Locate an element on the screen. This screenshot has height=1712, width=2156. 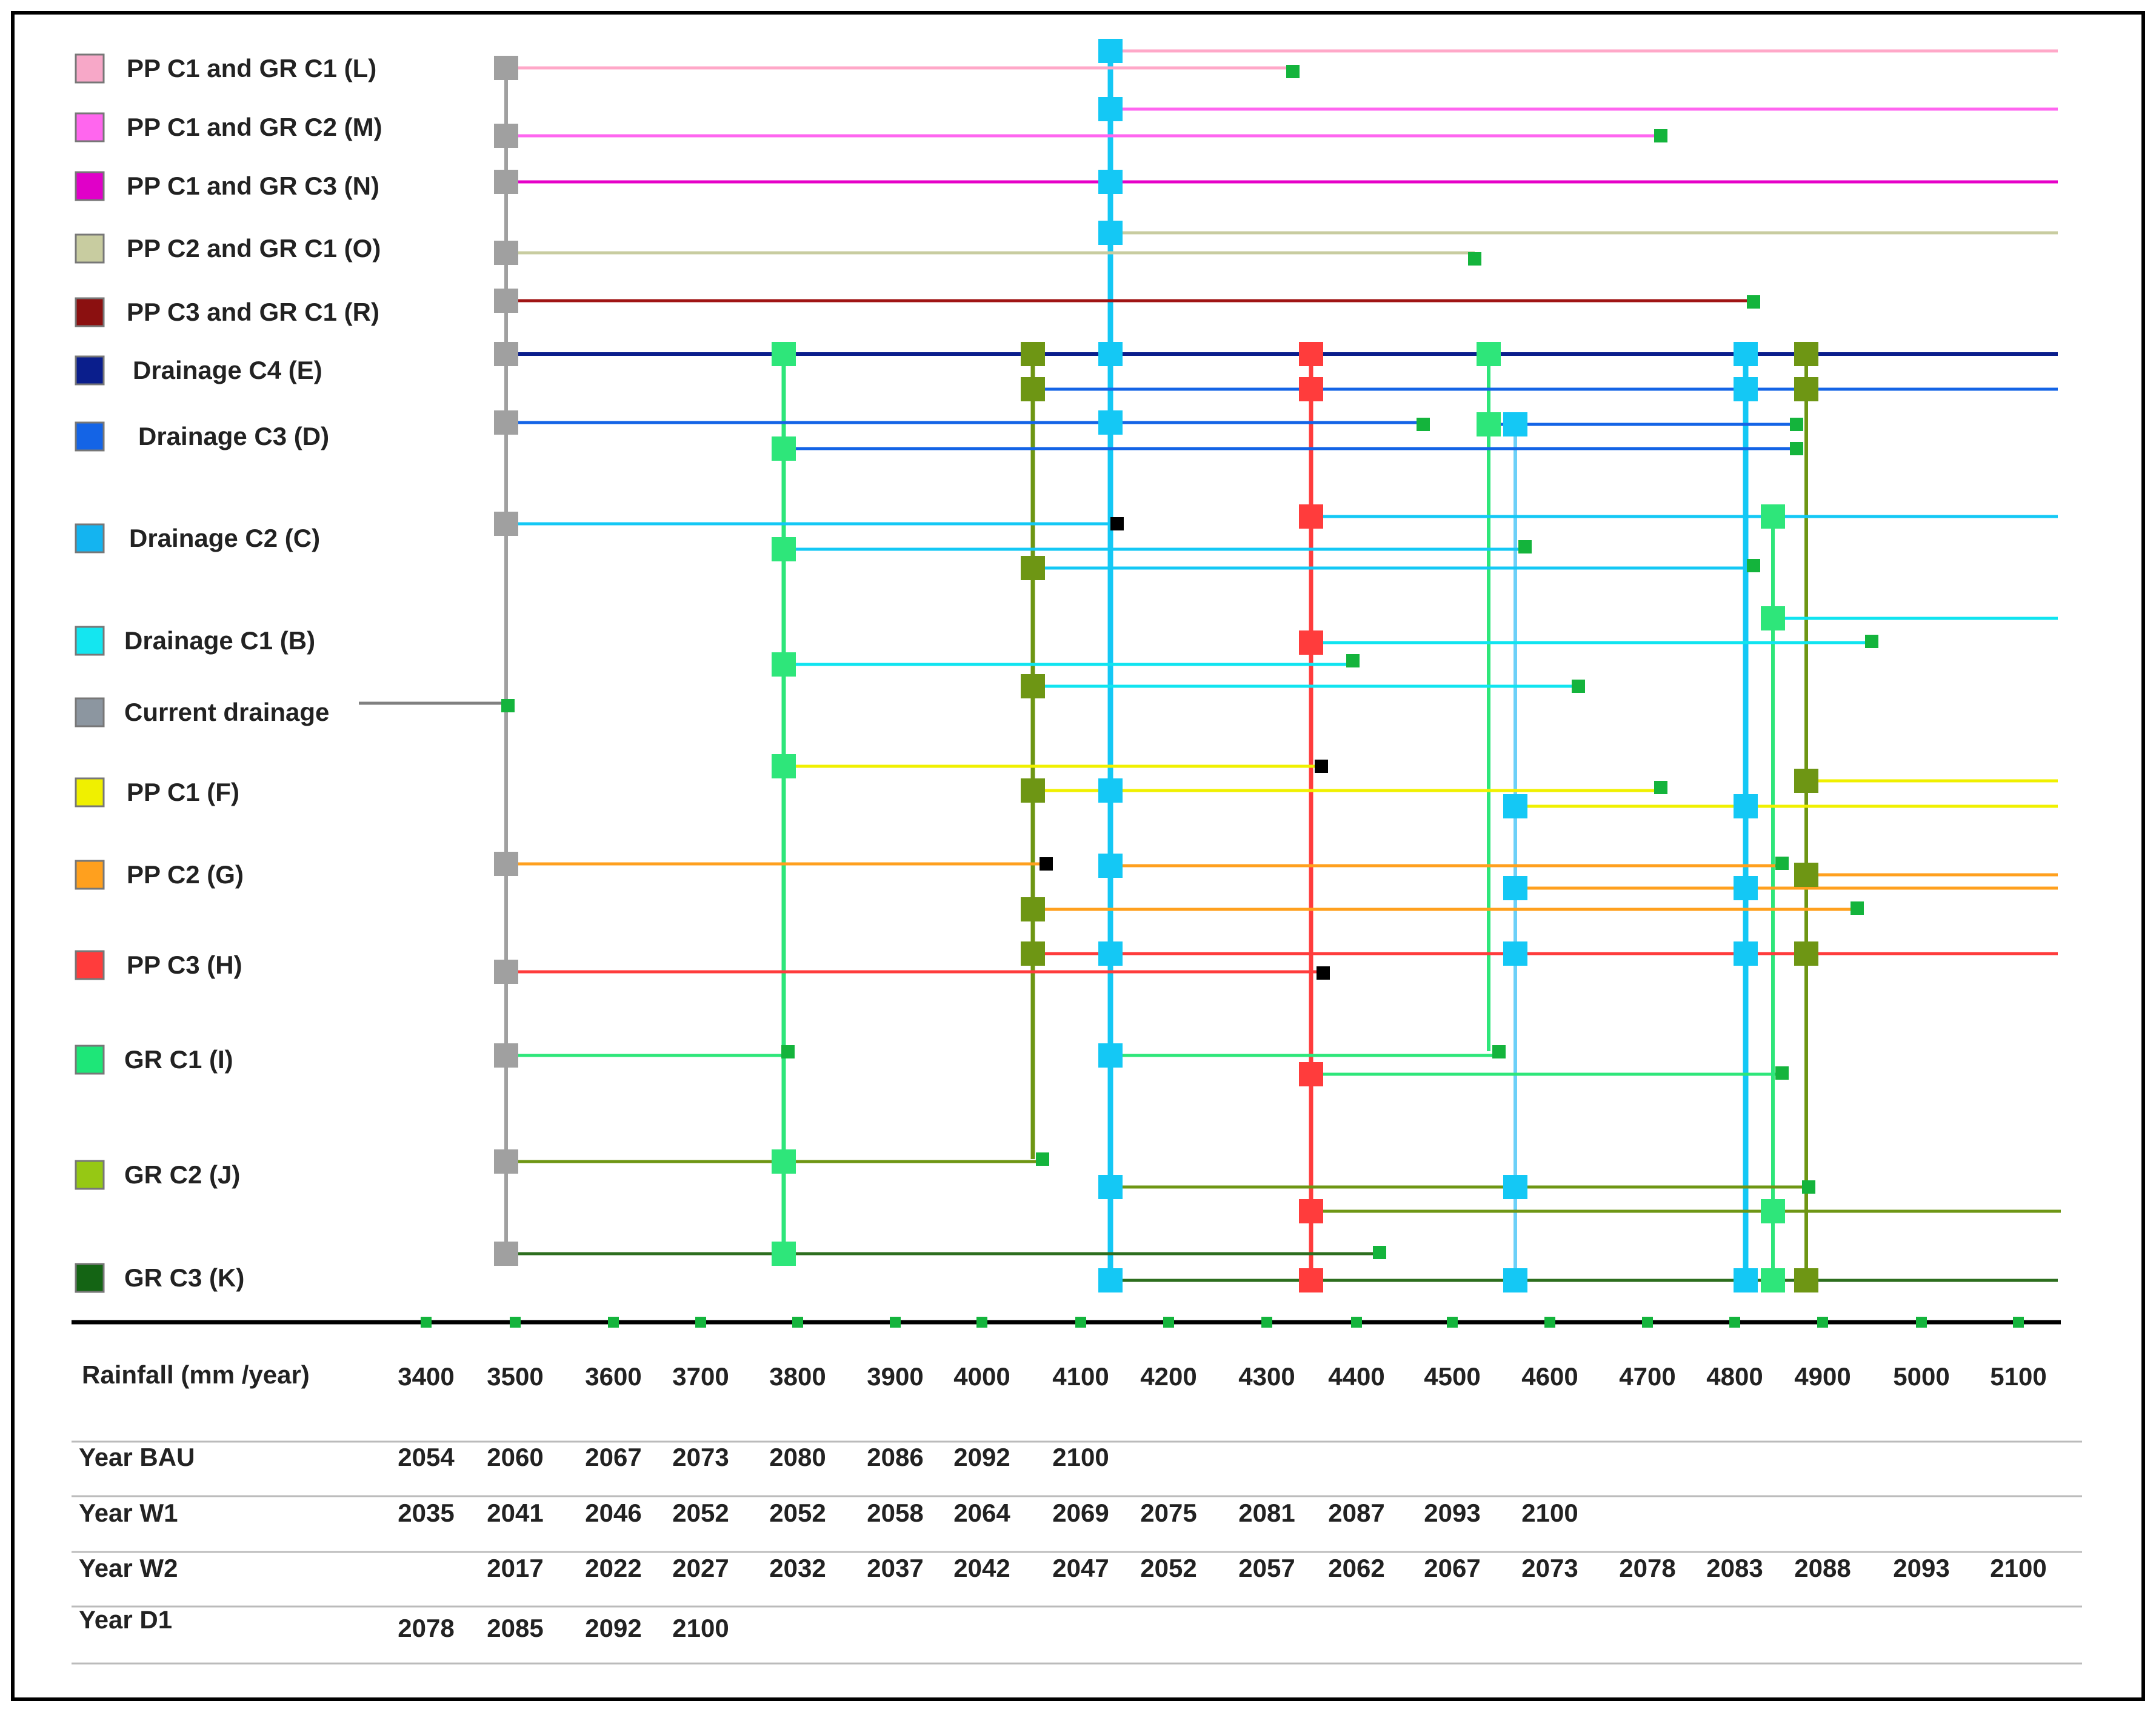
table-cell: 2073 is located at coordinates (700, 1457).